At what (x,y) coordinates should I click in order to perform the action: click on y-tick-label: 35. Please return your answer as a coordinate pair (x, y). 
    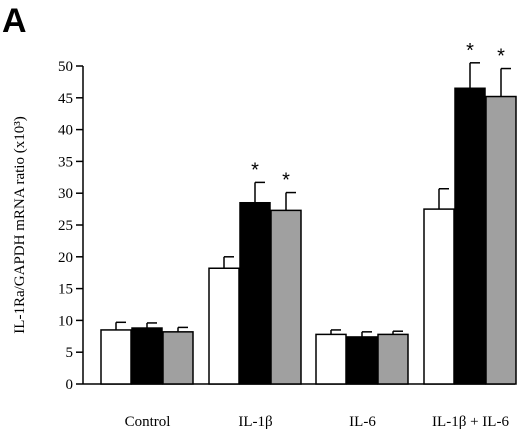
    Looking at the image, I should click on (65, 162).